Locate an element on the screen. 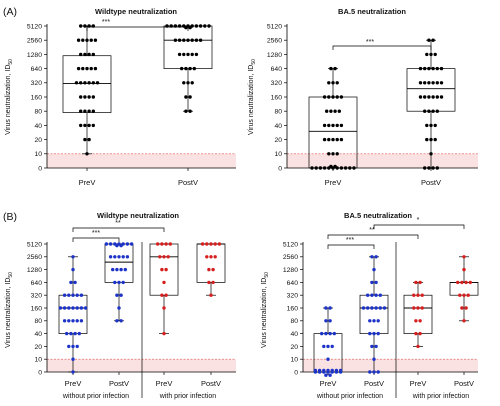 The image size is (500, 406). significance-label: ** is located at coordinates (372, 230).